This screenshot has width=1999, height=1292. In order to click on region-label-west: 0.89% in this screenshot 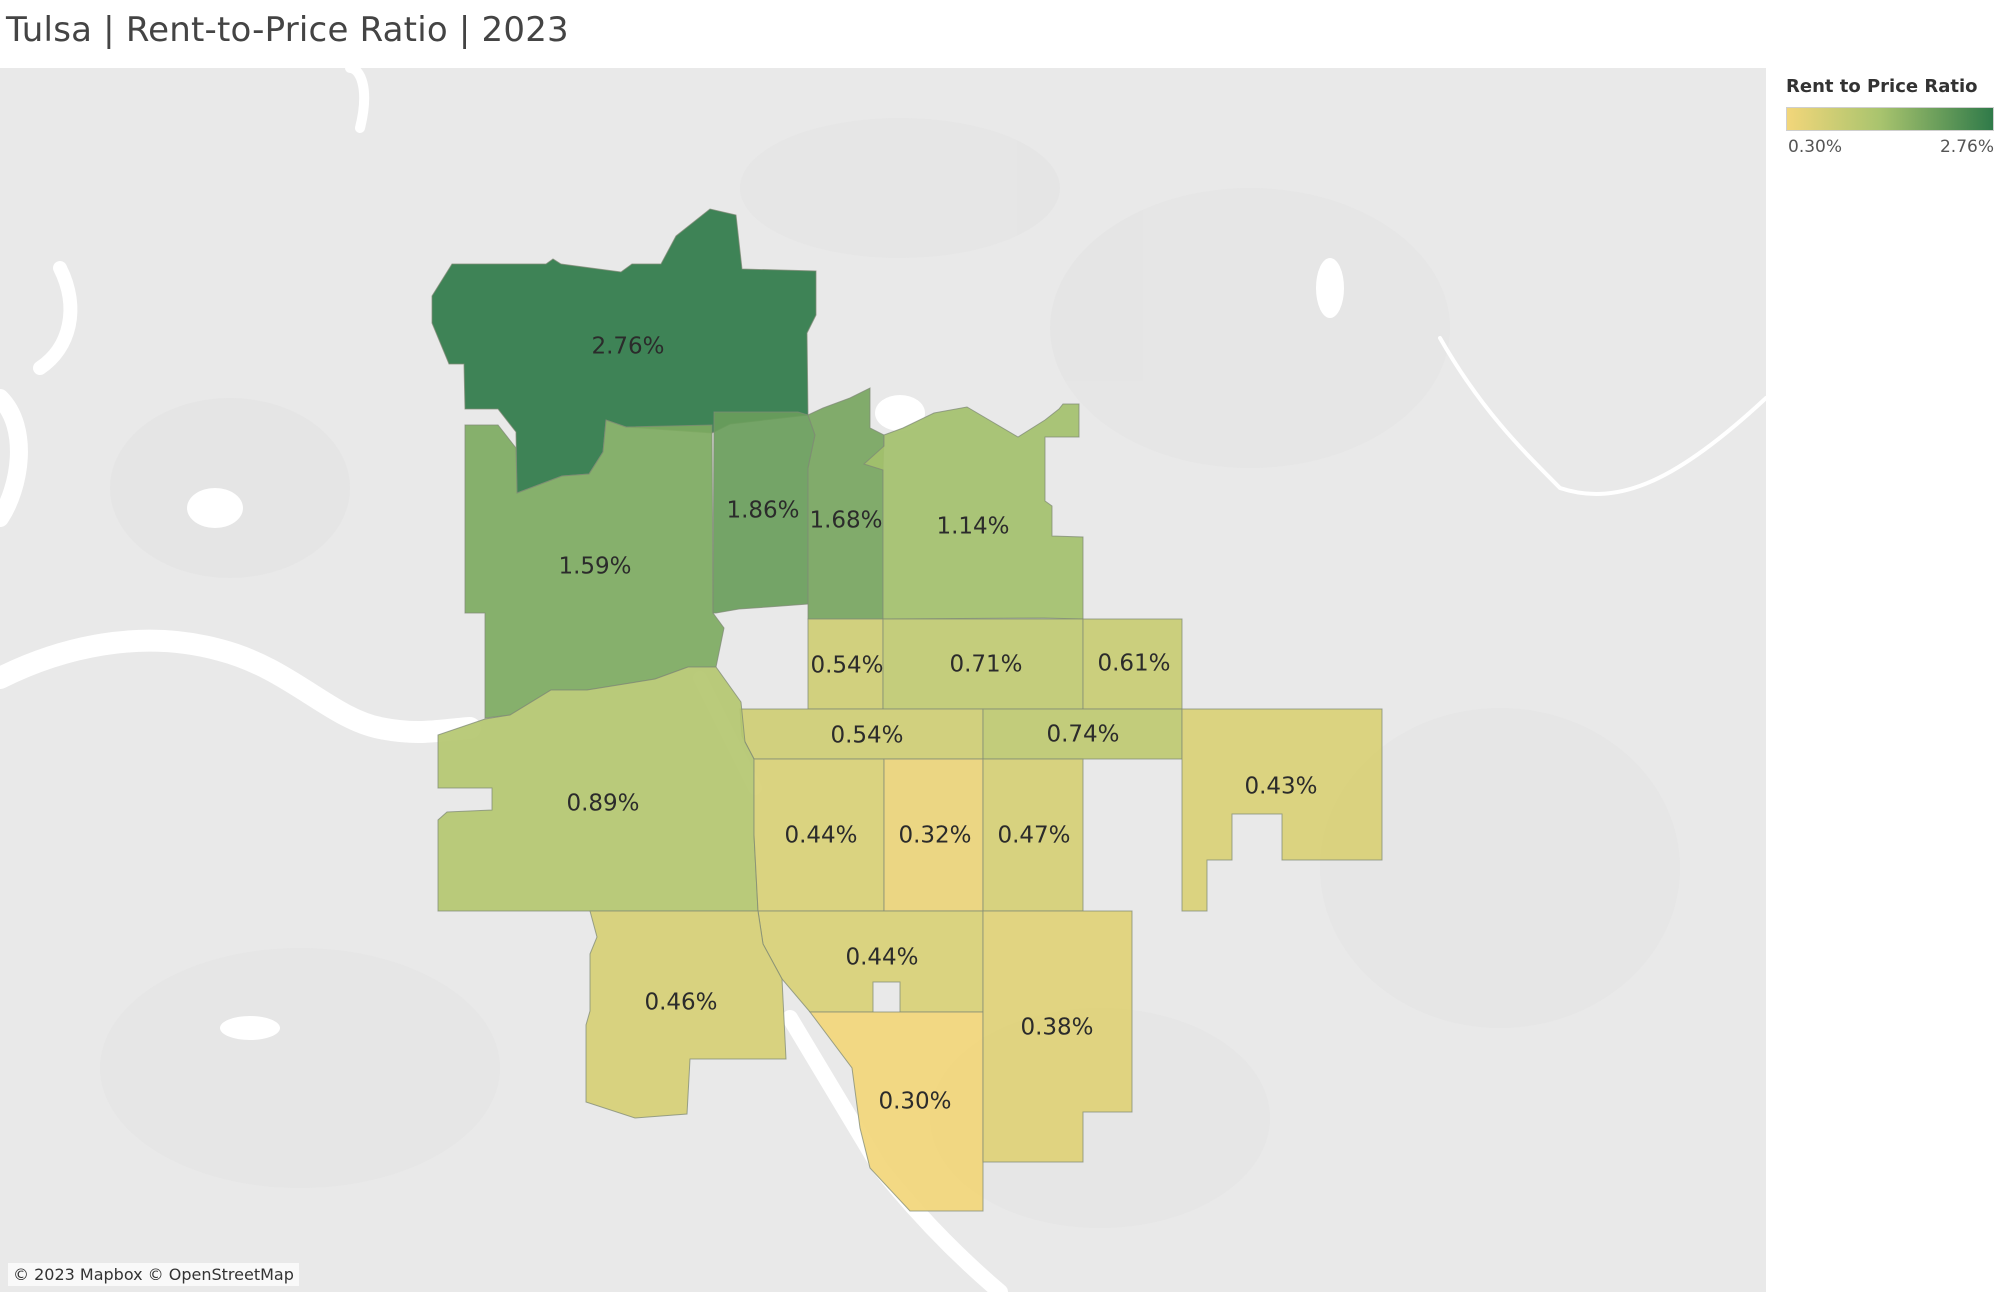, I will do `click(602, 804)`.